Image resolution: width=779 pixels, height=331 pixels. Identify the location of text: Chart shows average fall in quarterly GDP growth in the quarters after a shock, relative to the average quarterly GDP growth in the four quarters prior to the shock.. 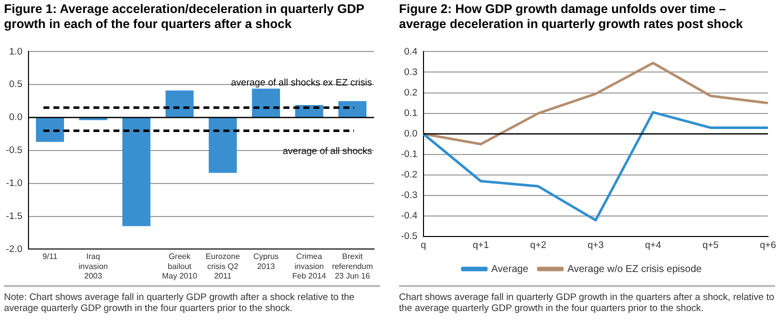
(587, 303).